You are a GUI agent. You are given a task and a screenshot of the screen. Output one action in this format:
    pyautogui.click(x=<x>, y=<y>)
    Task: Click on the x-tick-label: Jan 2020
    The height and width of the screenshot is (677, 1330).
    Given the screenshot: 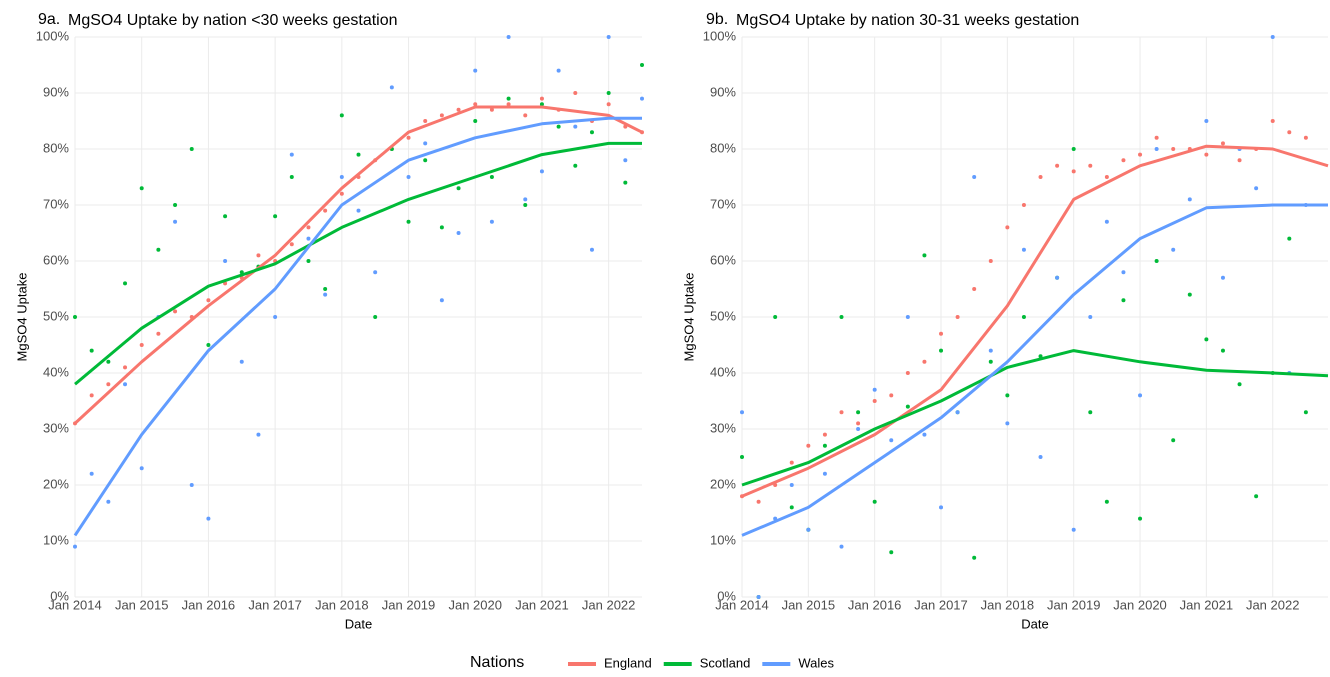 What is the action you would take?
    pyautogui.click(x=475, y=604)
    